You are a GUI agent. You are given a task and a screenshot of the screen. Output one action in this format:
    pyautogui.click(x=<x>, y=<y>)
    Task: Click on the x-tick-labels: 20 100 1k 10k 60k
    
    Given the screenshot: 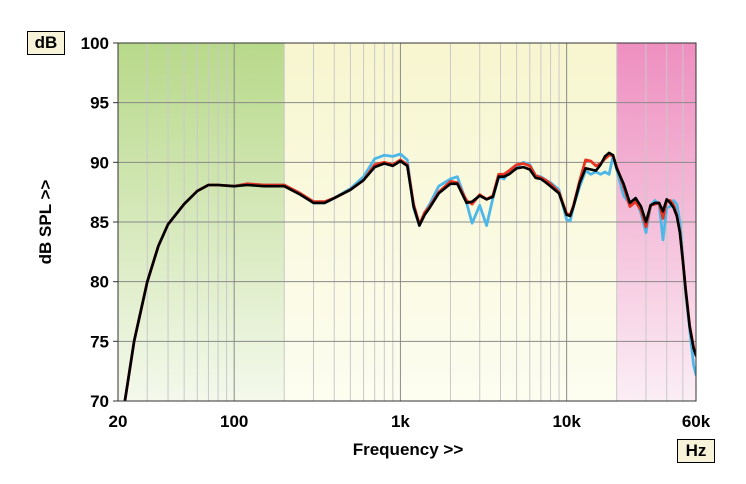 What is the action you would take?
    pyautogui.click(x=410, y=421)
    